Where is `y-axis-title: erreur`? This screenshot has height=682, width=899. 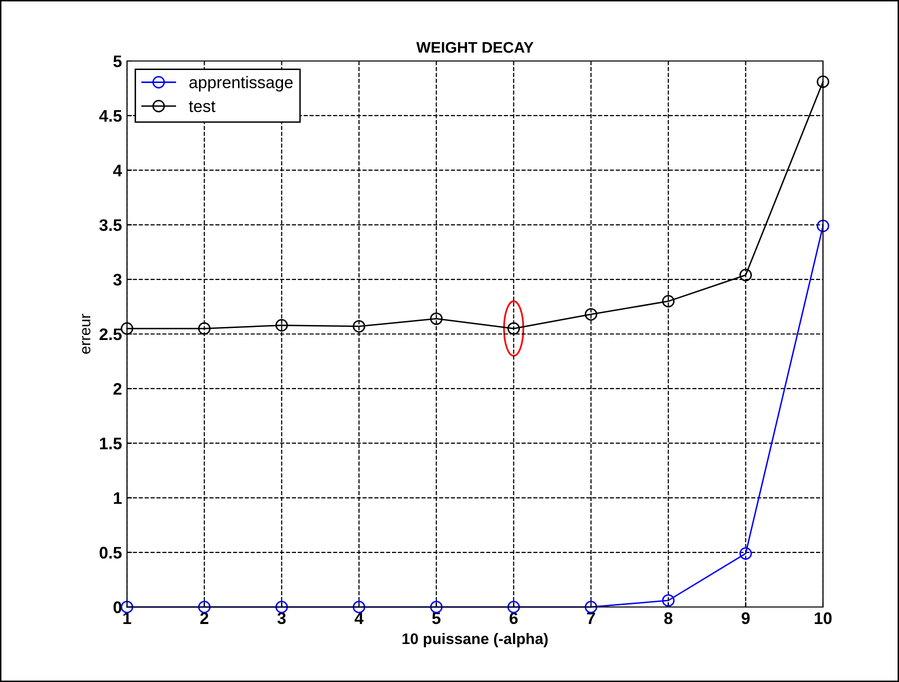 y-axis-title: erreur is located at coordinates (86, 334).